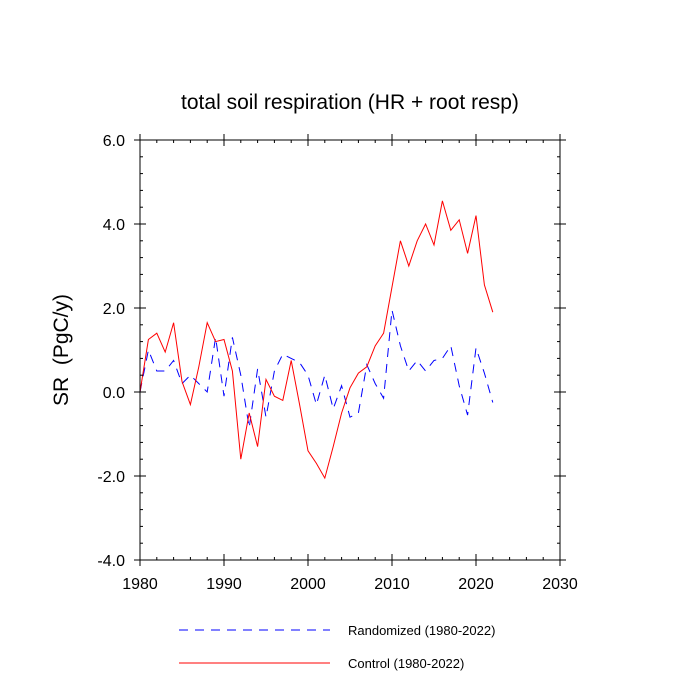 The height and width of the screenshot is (700, 700). What do you see at coordinates (406, 663) in the screenshot?
I see `legend-label-control: Control (1980-2022)` at bounding box center [406, 663].